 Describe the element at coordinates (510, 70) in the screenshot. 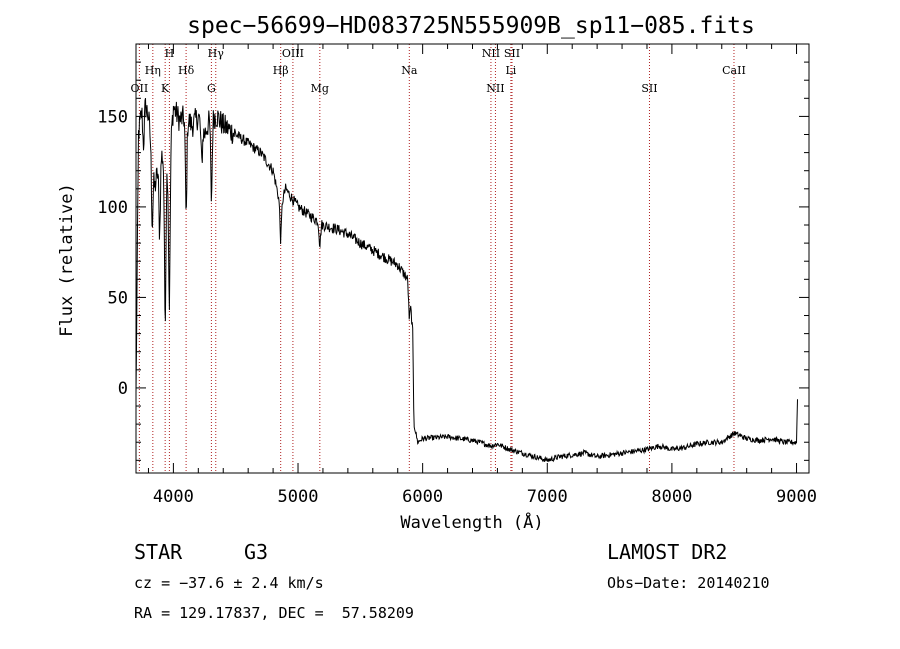

I see `line-label-13: Li` at that location.